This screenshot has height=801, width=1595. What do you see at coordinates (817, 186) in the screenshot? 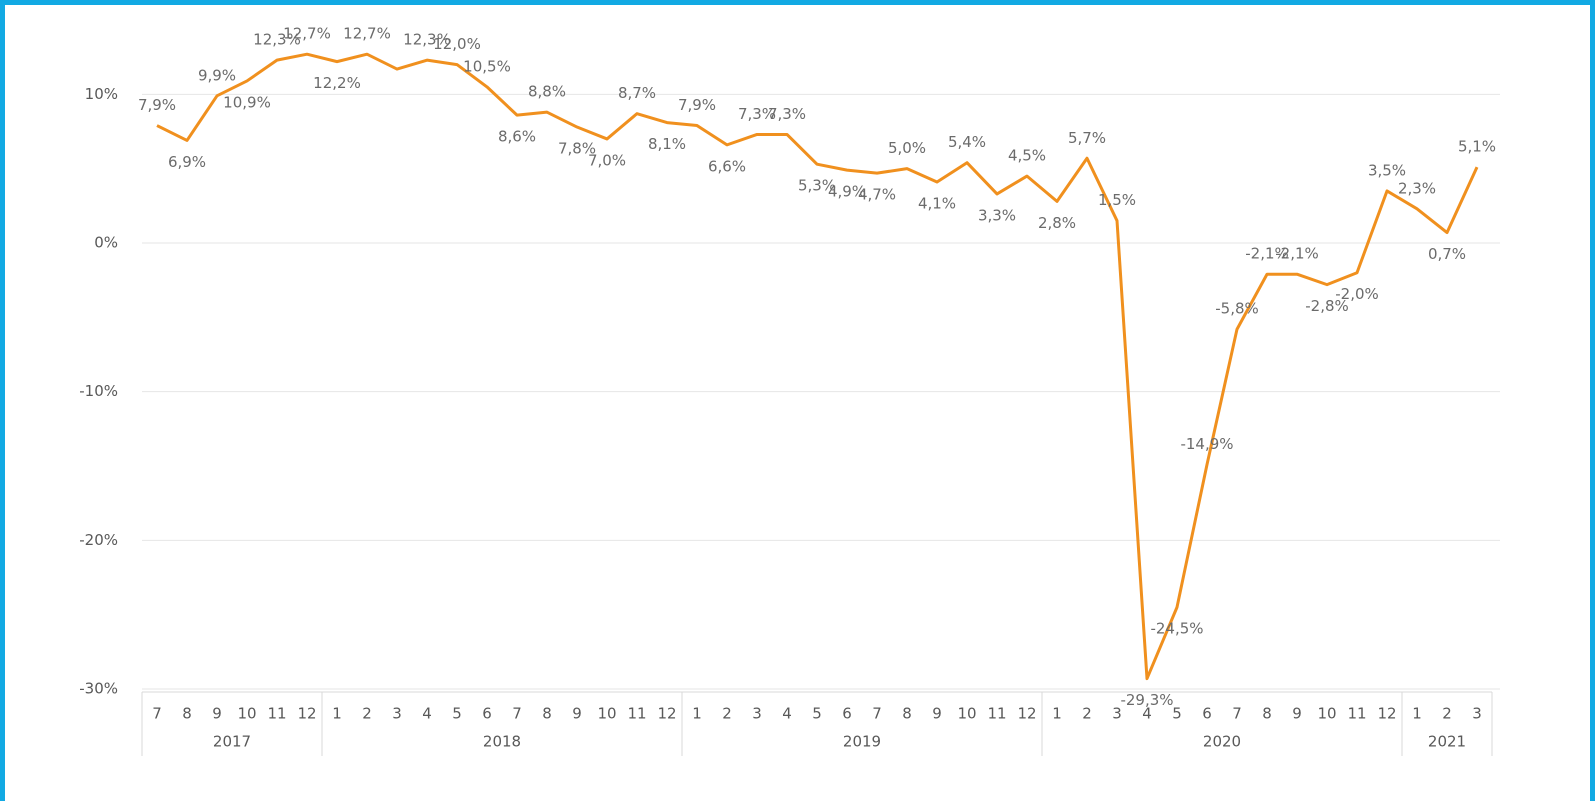
I see `data-label: 5,3%` at bounding box center [817, 186].